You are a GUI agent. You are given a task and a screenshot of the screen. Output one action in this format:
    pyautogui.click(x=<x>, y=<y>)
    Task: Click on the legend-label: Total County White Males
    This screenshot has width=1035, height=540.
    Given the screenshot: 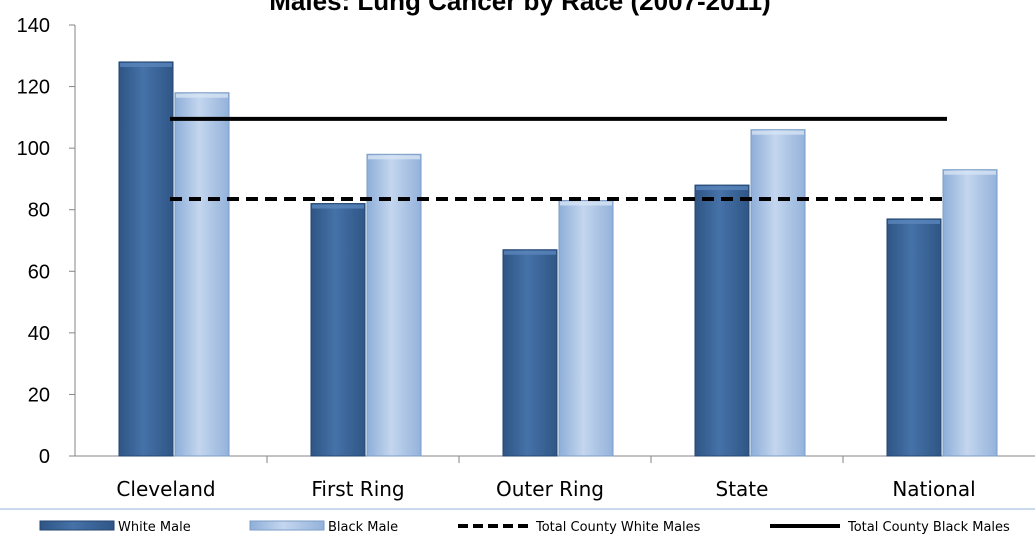 What is the action you would take?
    pyautogui.click(x=618, y=527)
    